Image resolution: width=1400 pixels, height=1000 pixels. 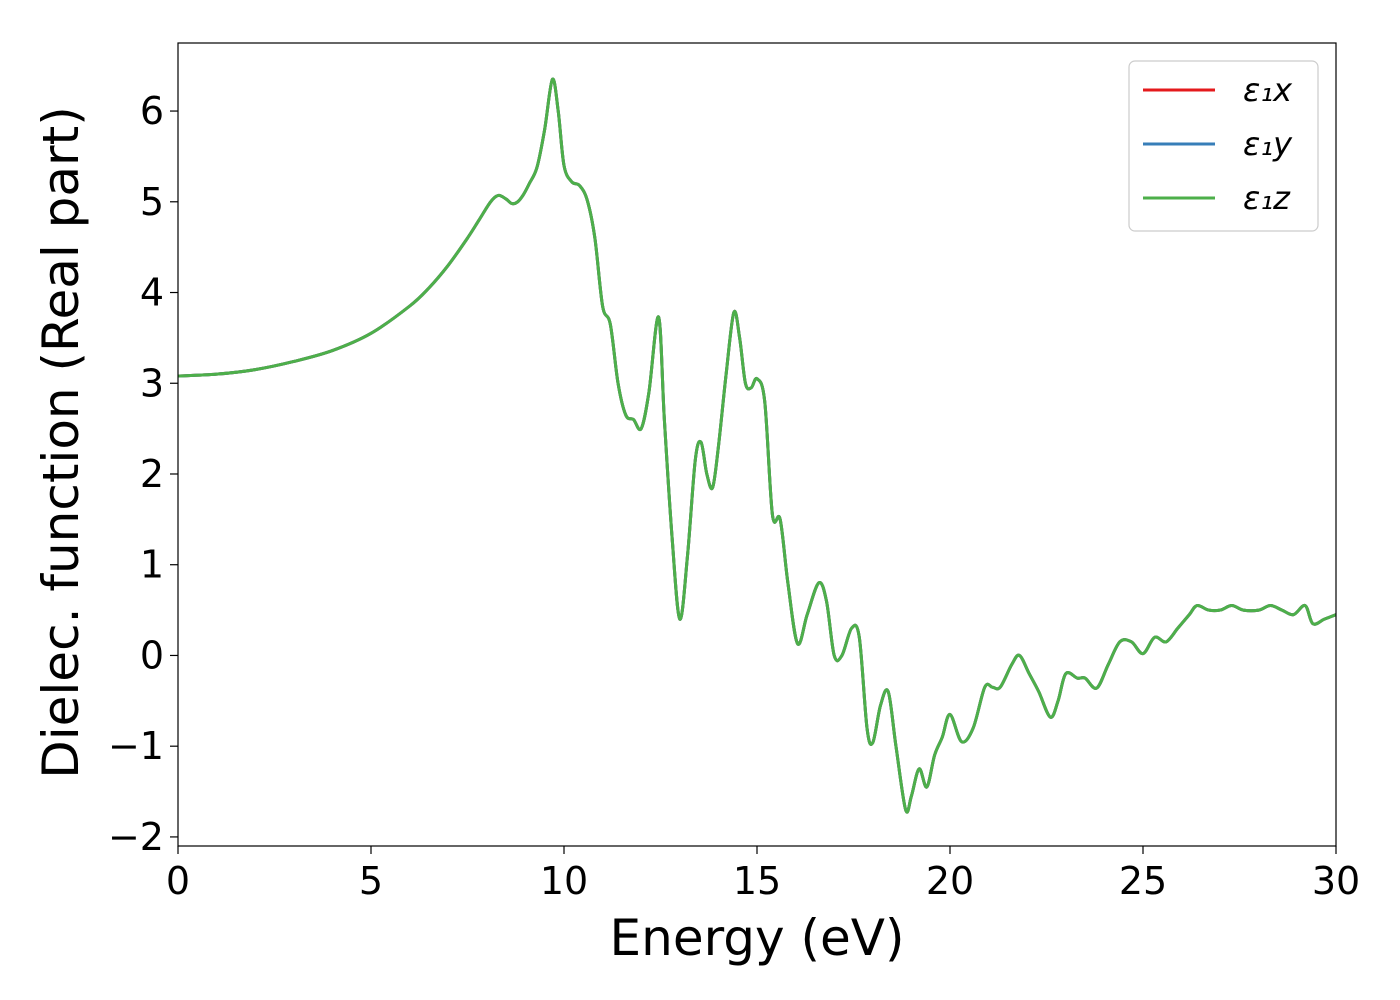 I want to click on y-tick-label: −1, so click(x=136, y=746).